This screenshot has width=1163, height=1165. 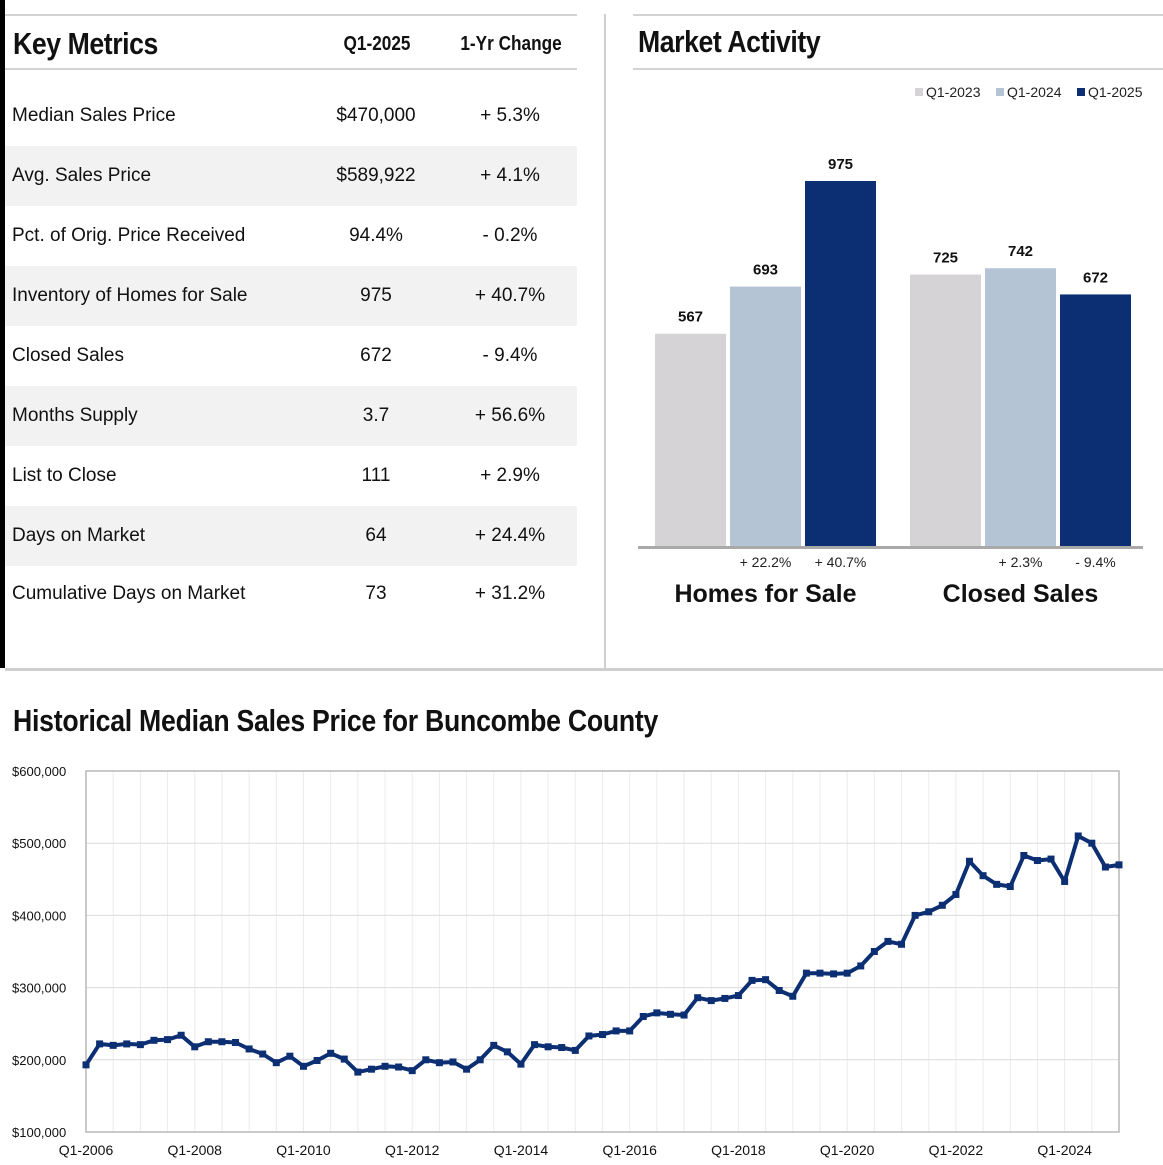 What do you see at coordinates (64, 475) in the screenshot?
I see `metric-label: List to Close` at bounding box center [64, 475].